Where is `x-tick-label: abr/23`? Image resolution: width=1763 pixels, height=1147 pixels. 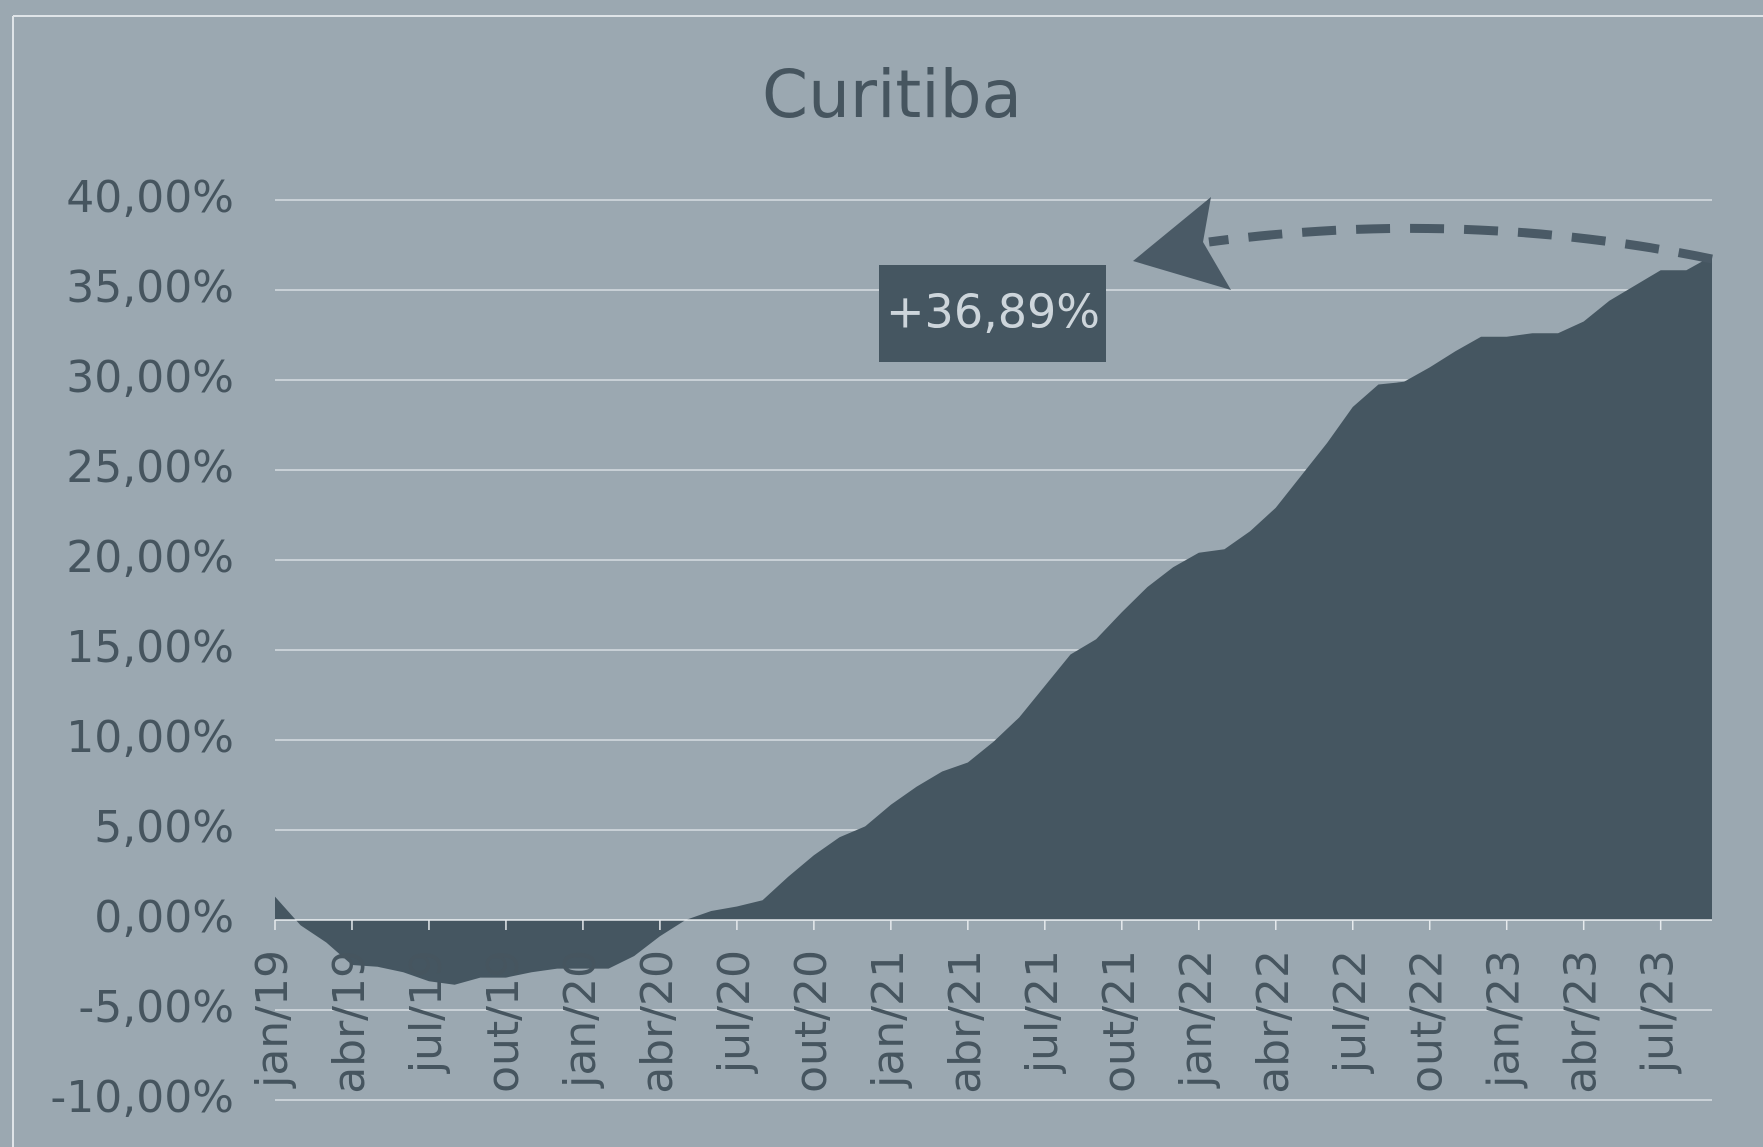 x-tick-label: abr/23 is located at coordinates (1581, 1022).